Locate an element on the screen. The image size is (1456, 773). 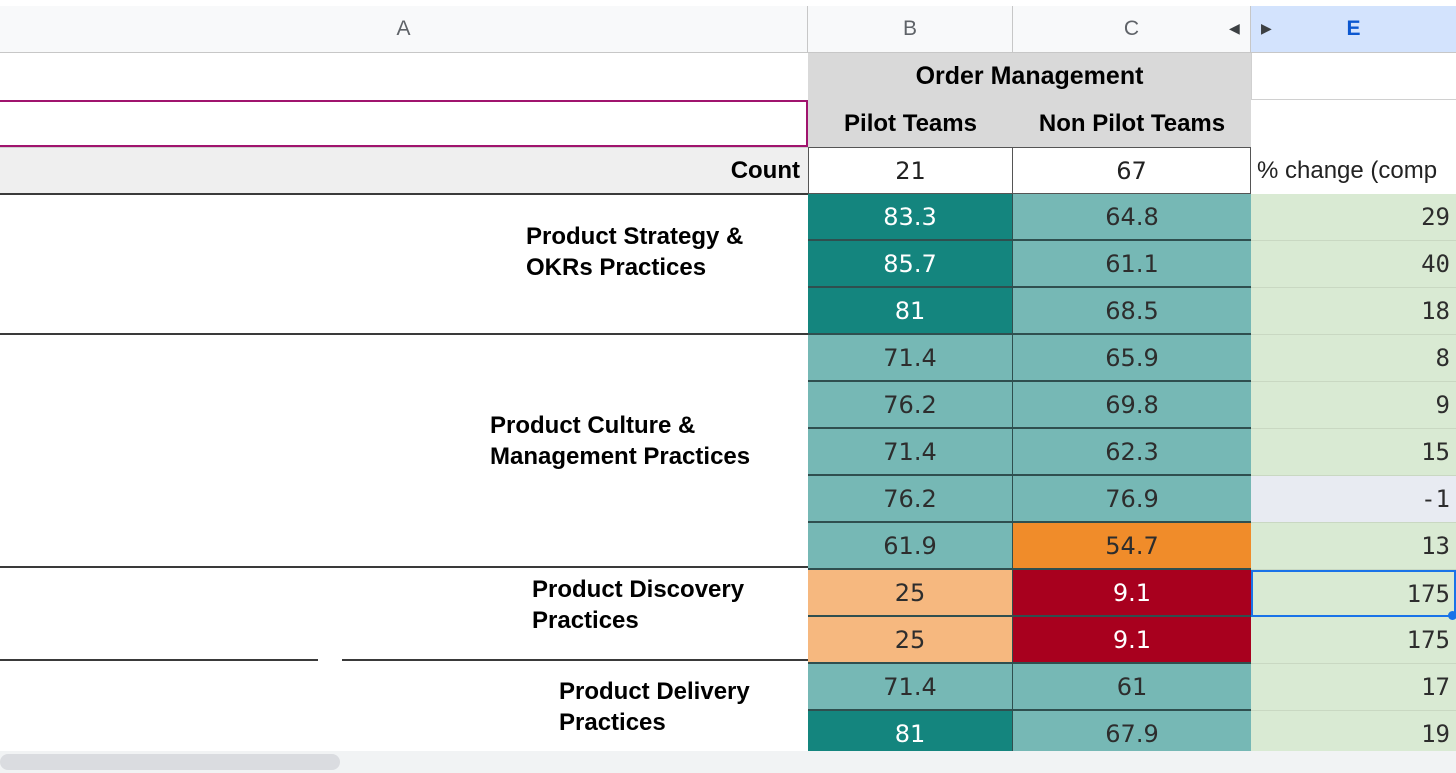
horizontal-scrollbar is located at coordinates (728, 762).